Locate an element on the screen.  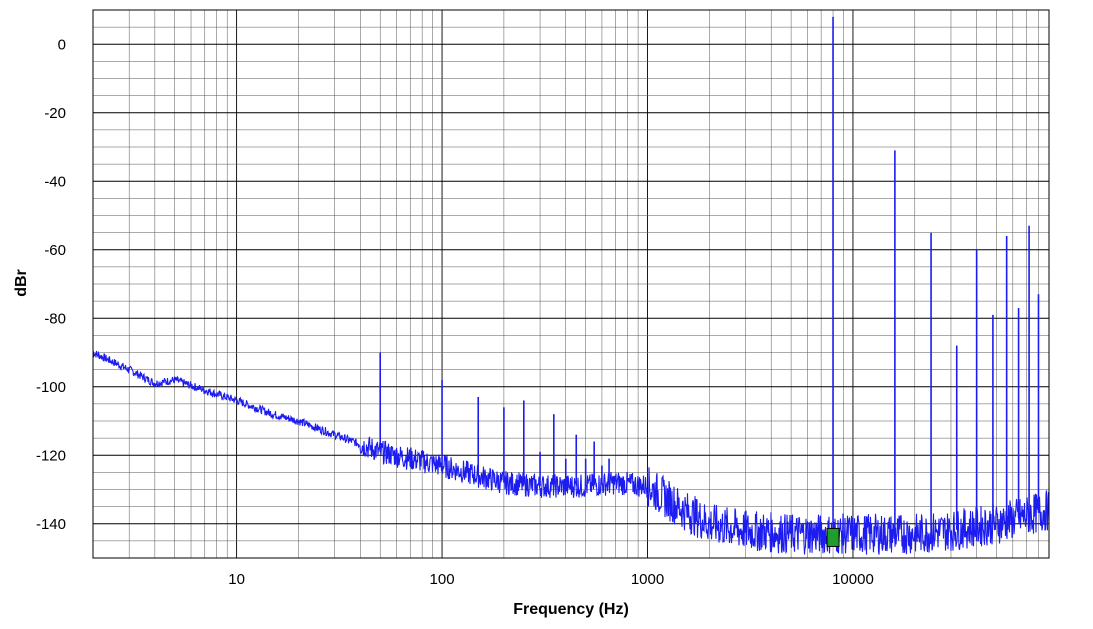
y-tick-label: -40 is located at coordinates (55, 181).